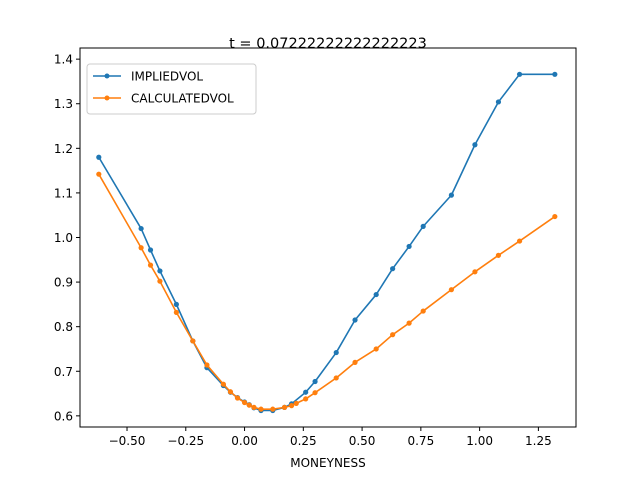 The image size is (640, 484). What do you see at coordinates (107, 76) in the screenshot?
I see `legend-marker-impliedvol` at bounding box center [107, 76].